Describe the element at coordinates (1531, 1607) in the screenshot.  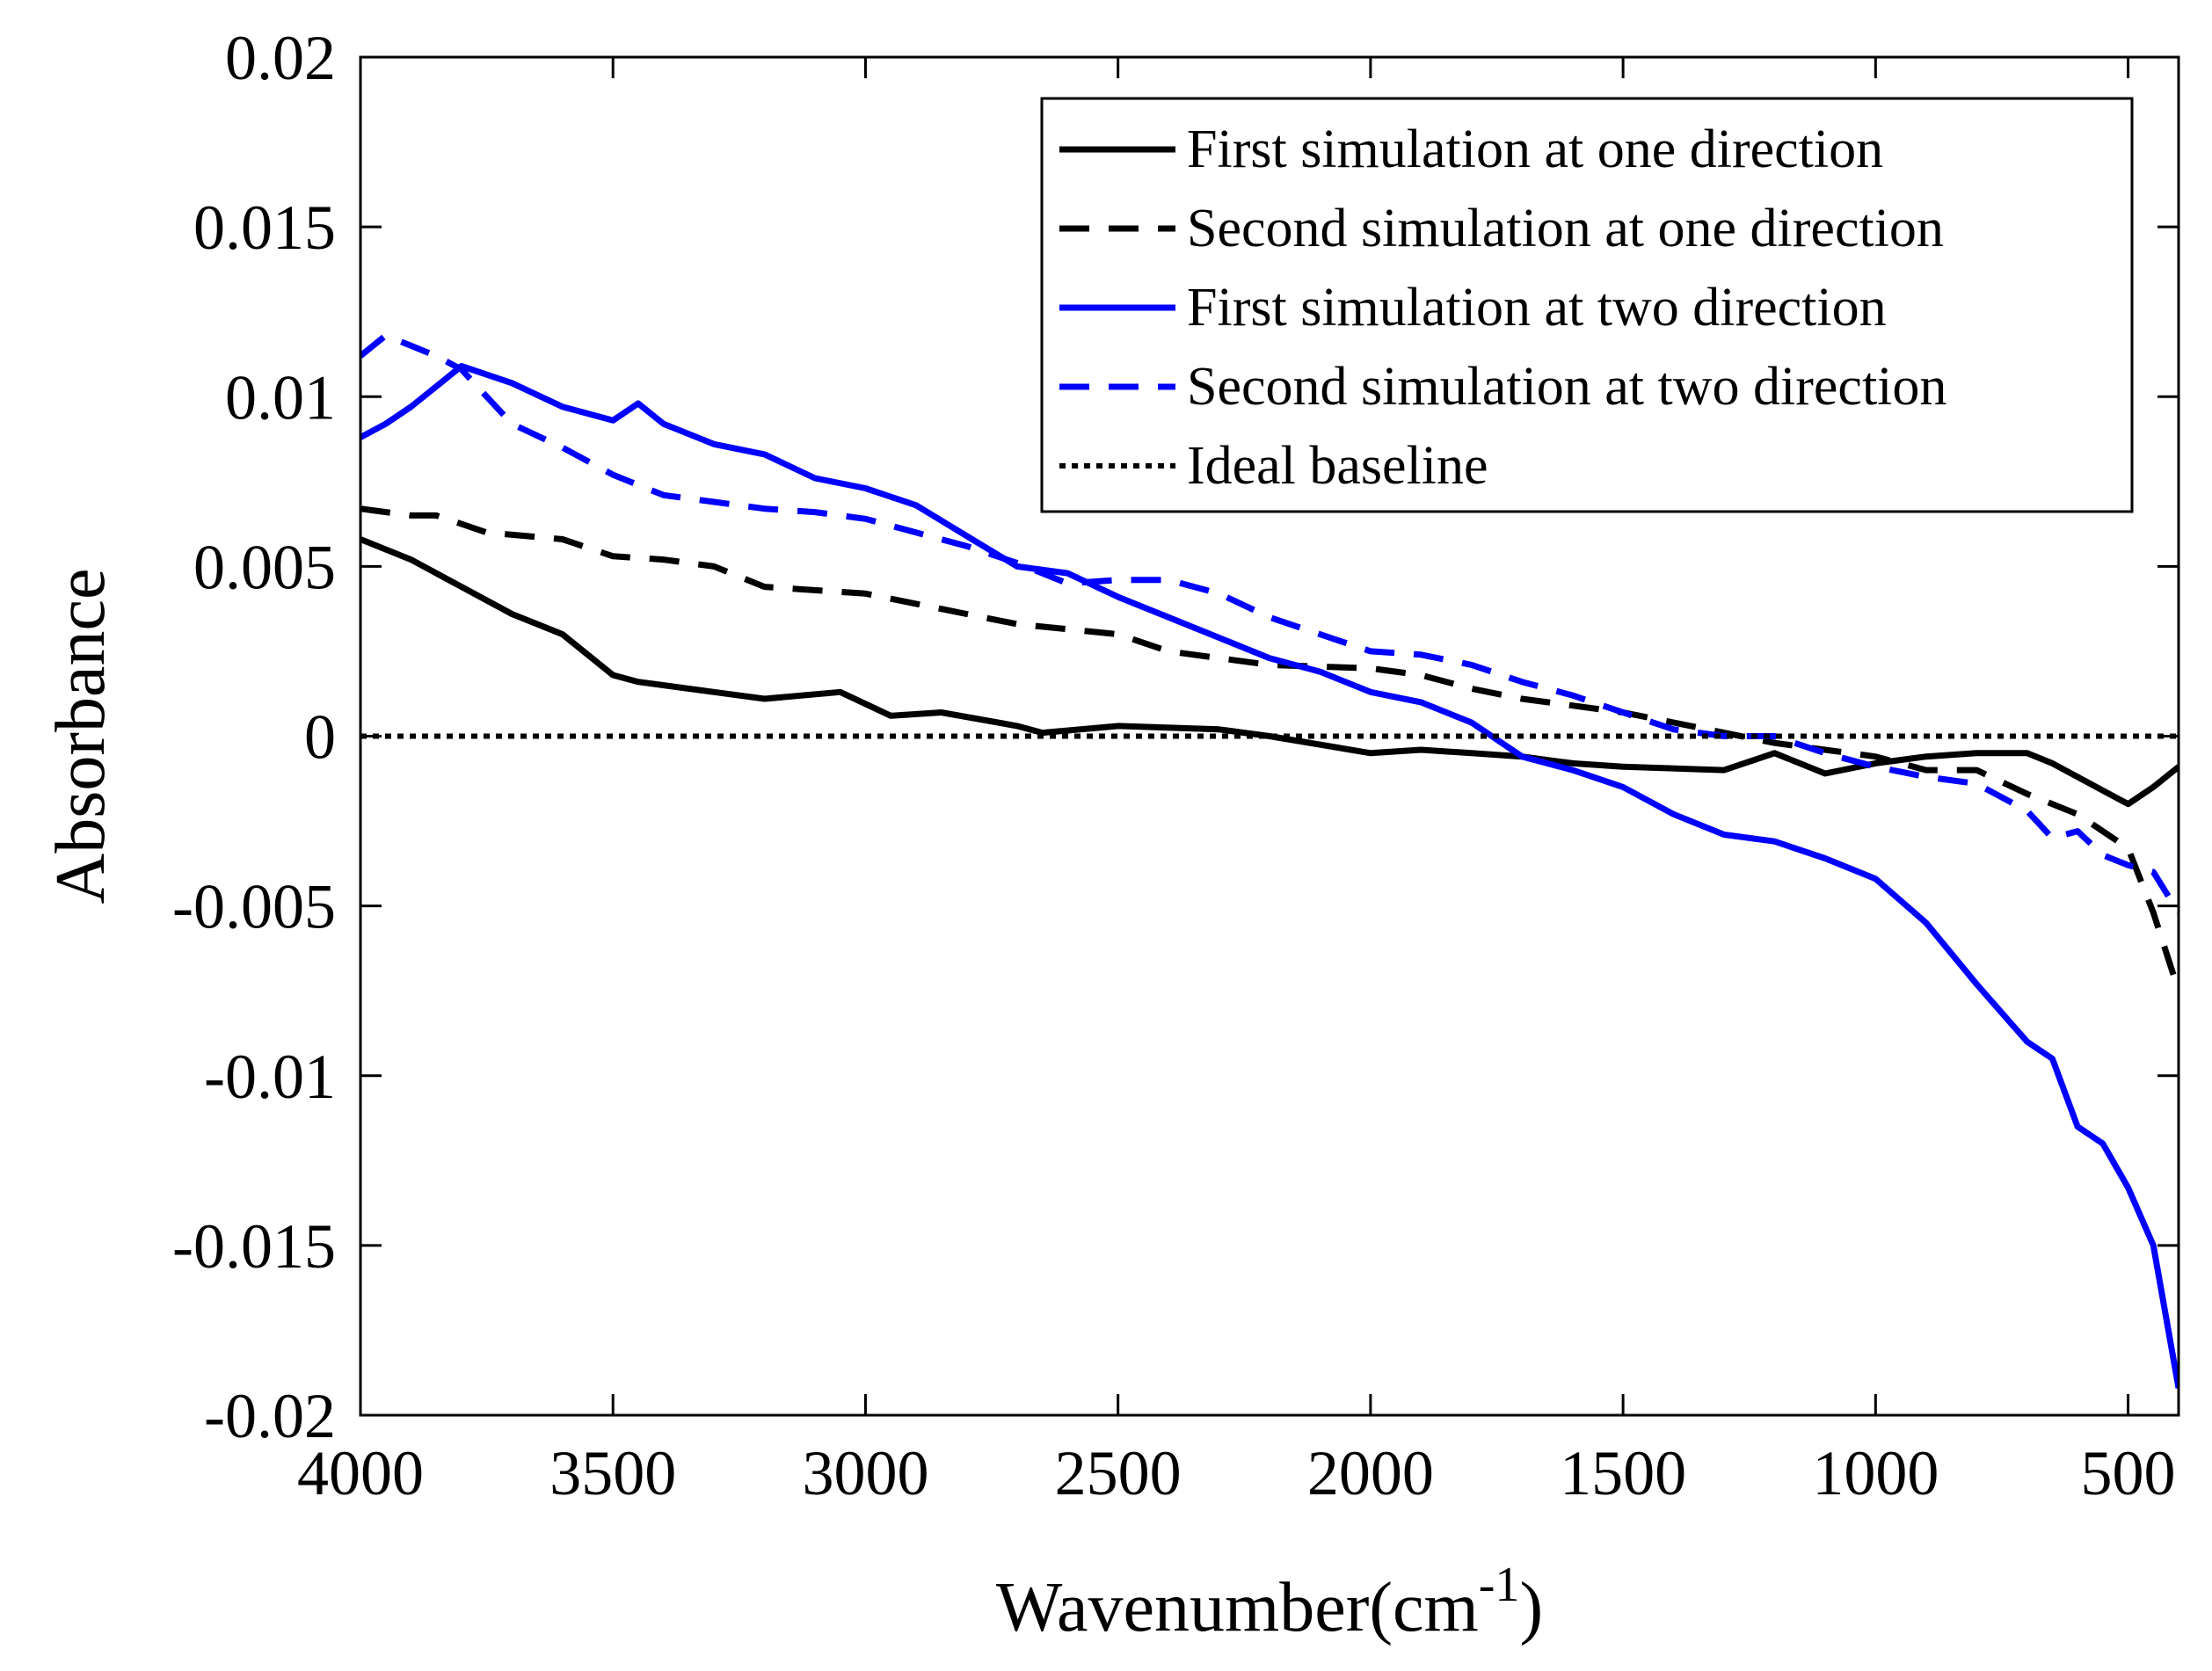
I see `x-axis-title-suffix: )` at that location.